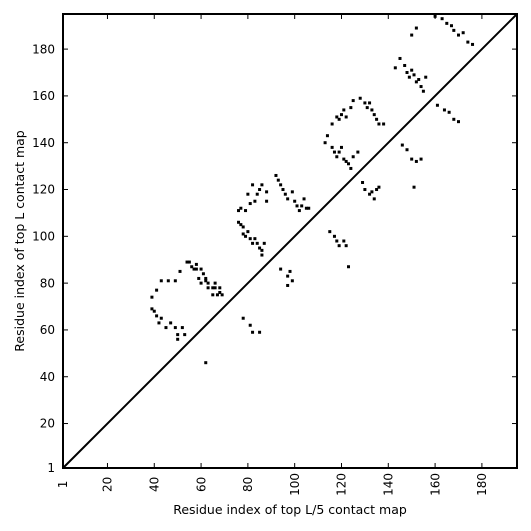 The width and height of the screenshot is (531, 531). I want to click on x-tick-label: 140, so click(388, 484).